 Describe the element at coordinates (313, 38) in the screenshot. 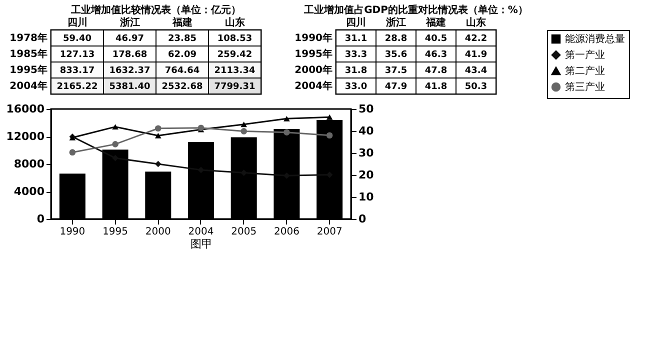

I see `y-tick-label: 1990年` at that location.